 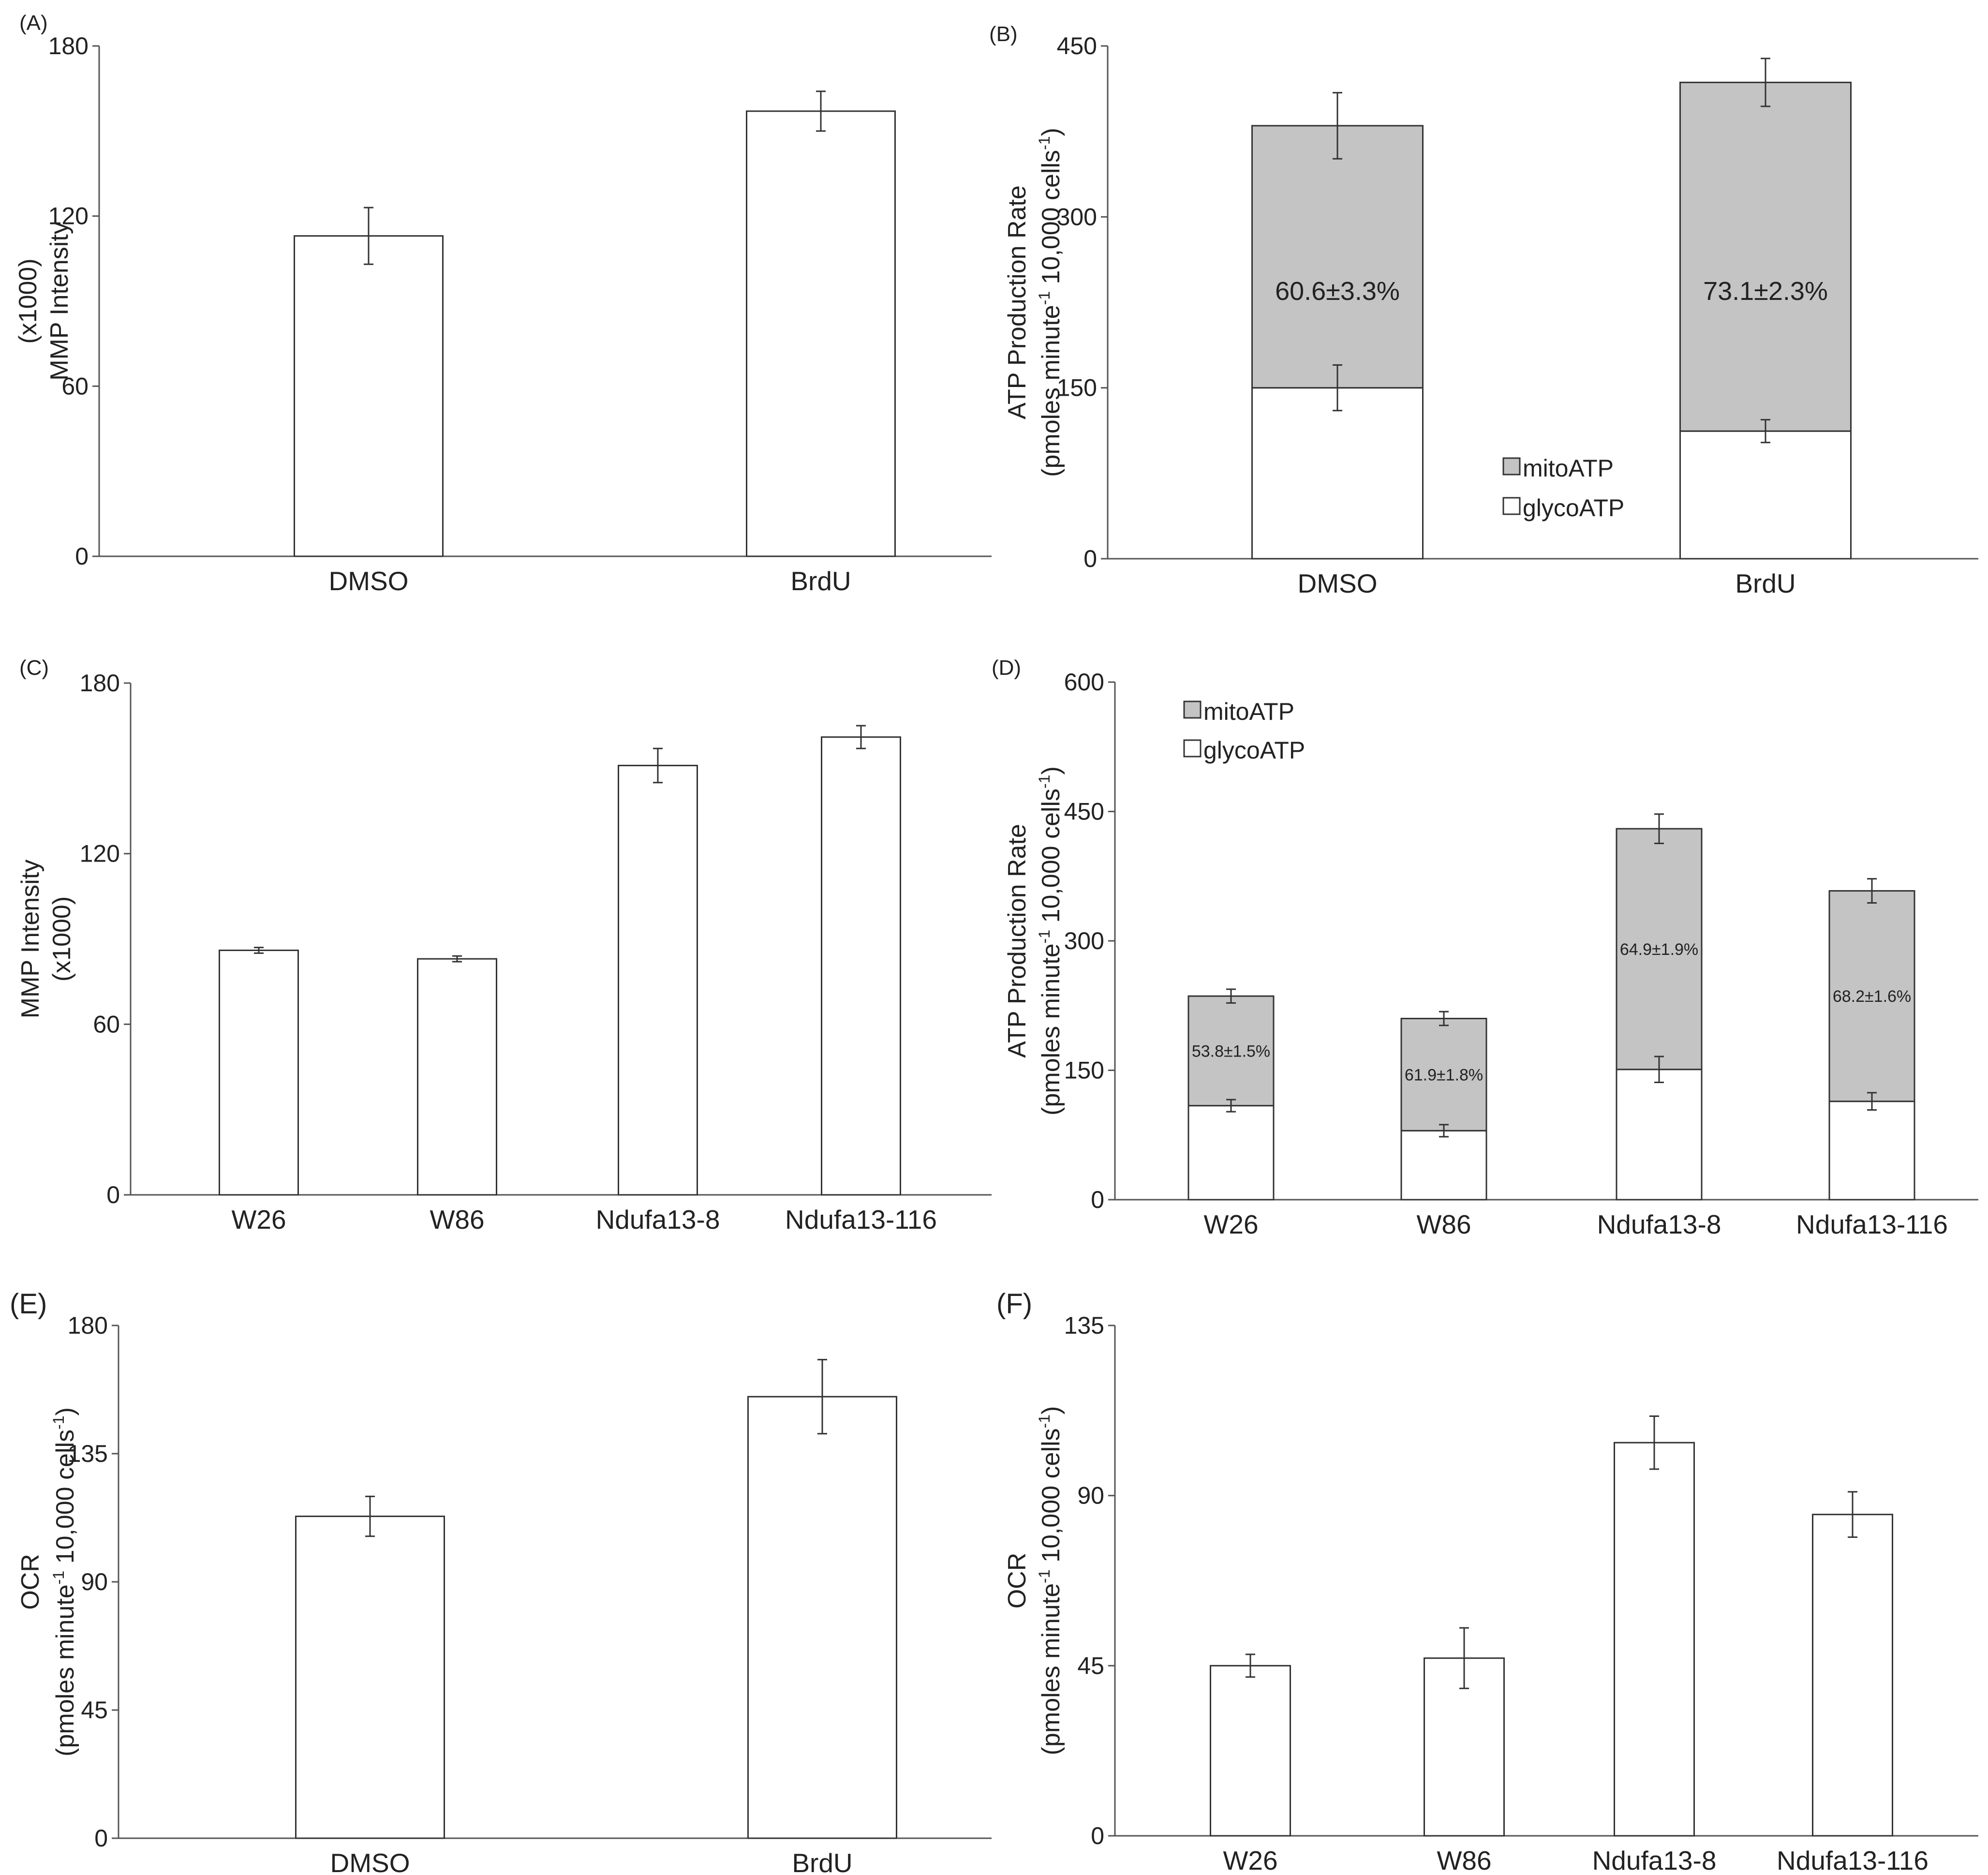 I want to click on panel-label: (A), so click(x=33, y=23).